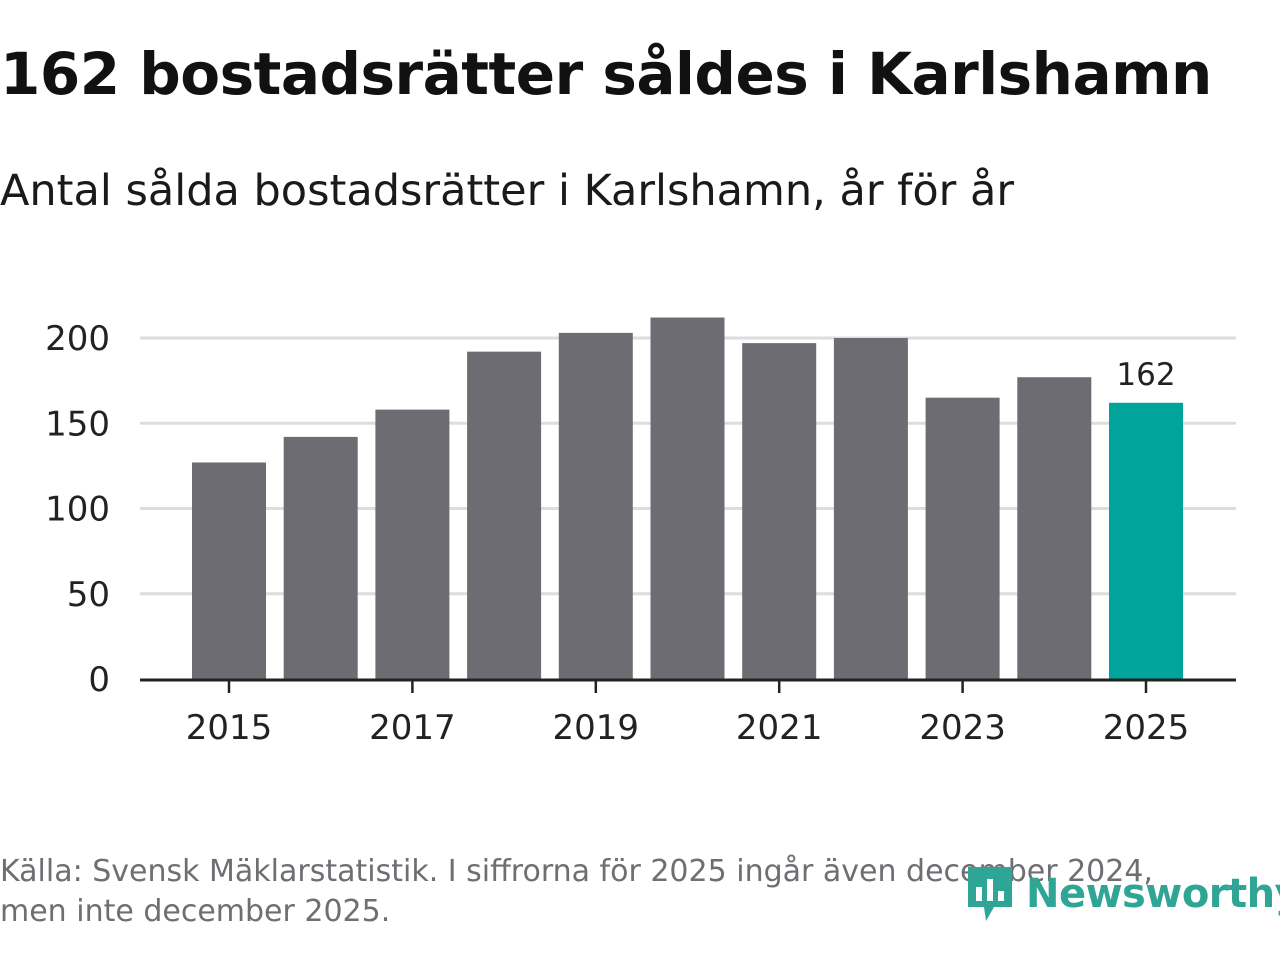 This screenshot has width=1280, height=960. What do you see at coordinates (1054, 528) in the screenshot?
I see `bar-2024` at bounding box center [1054, 528].